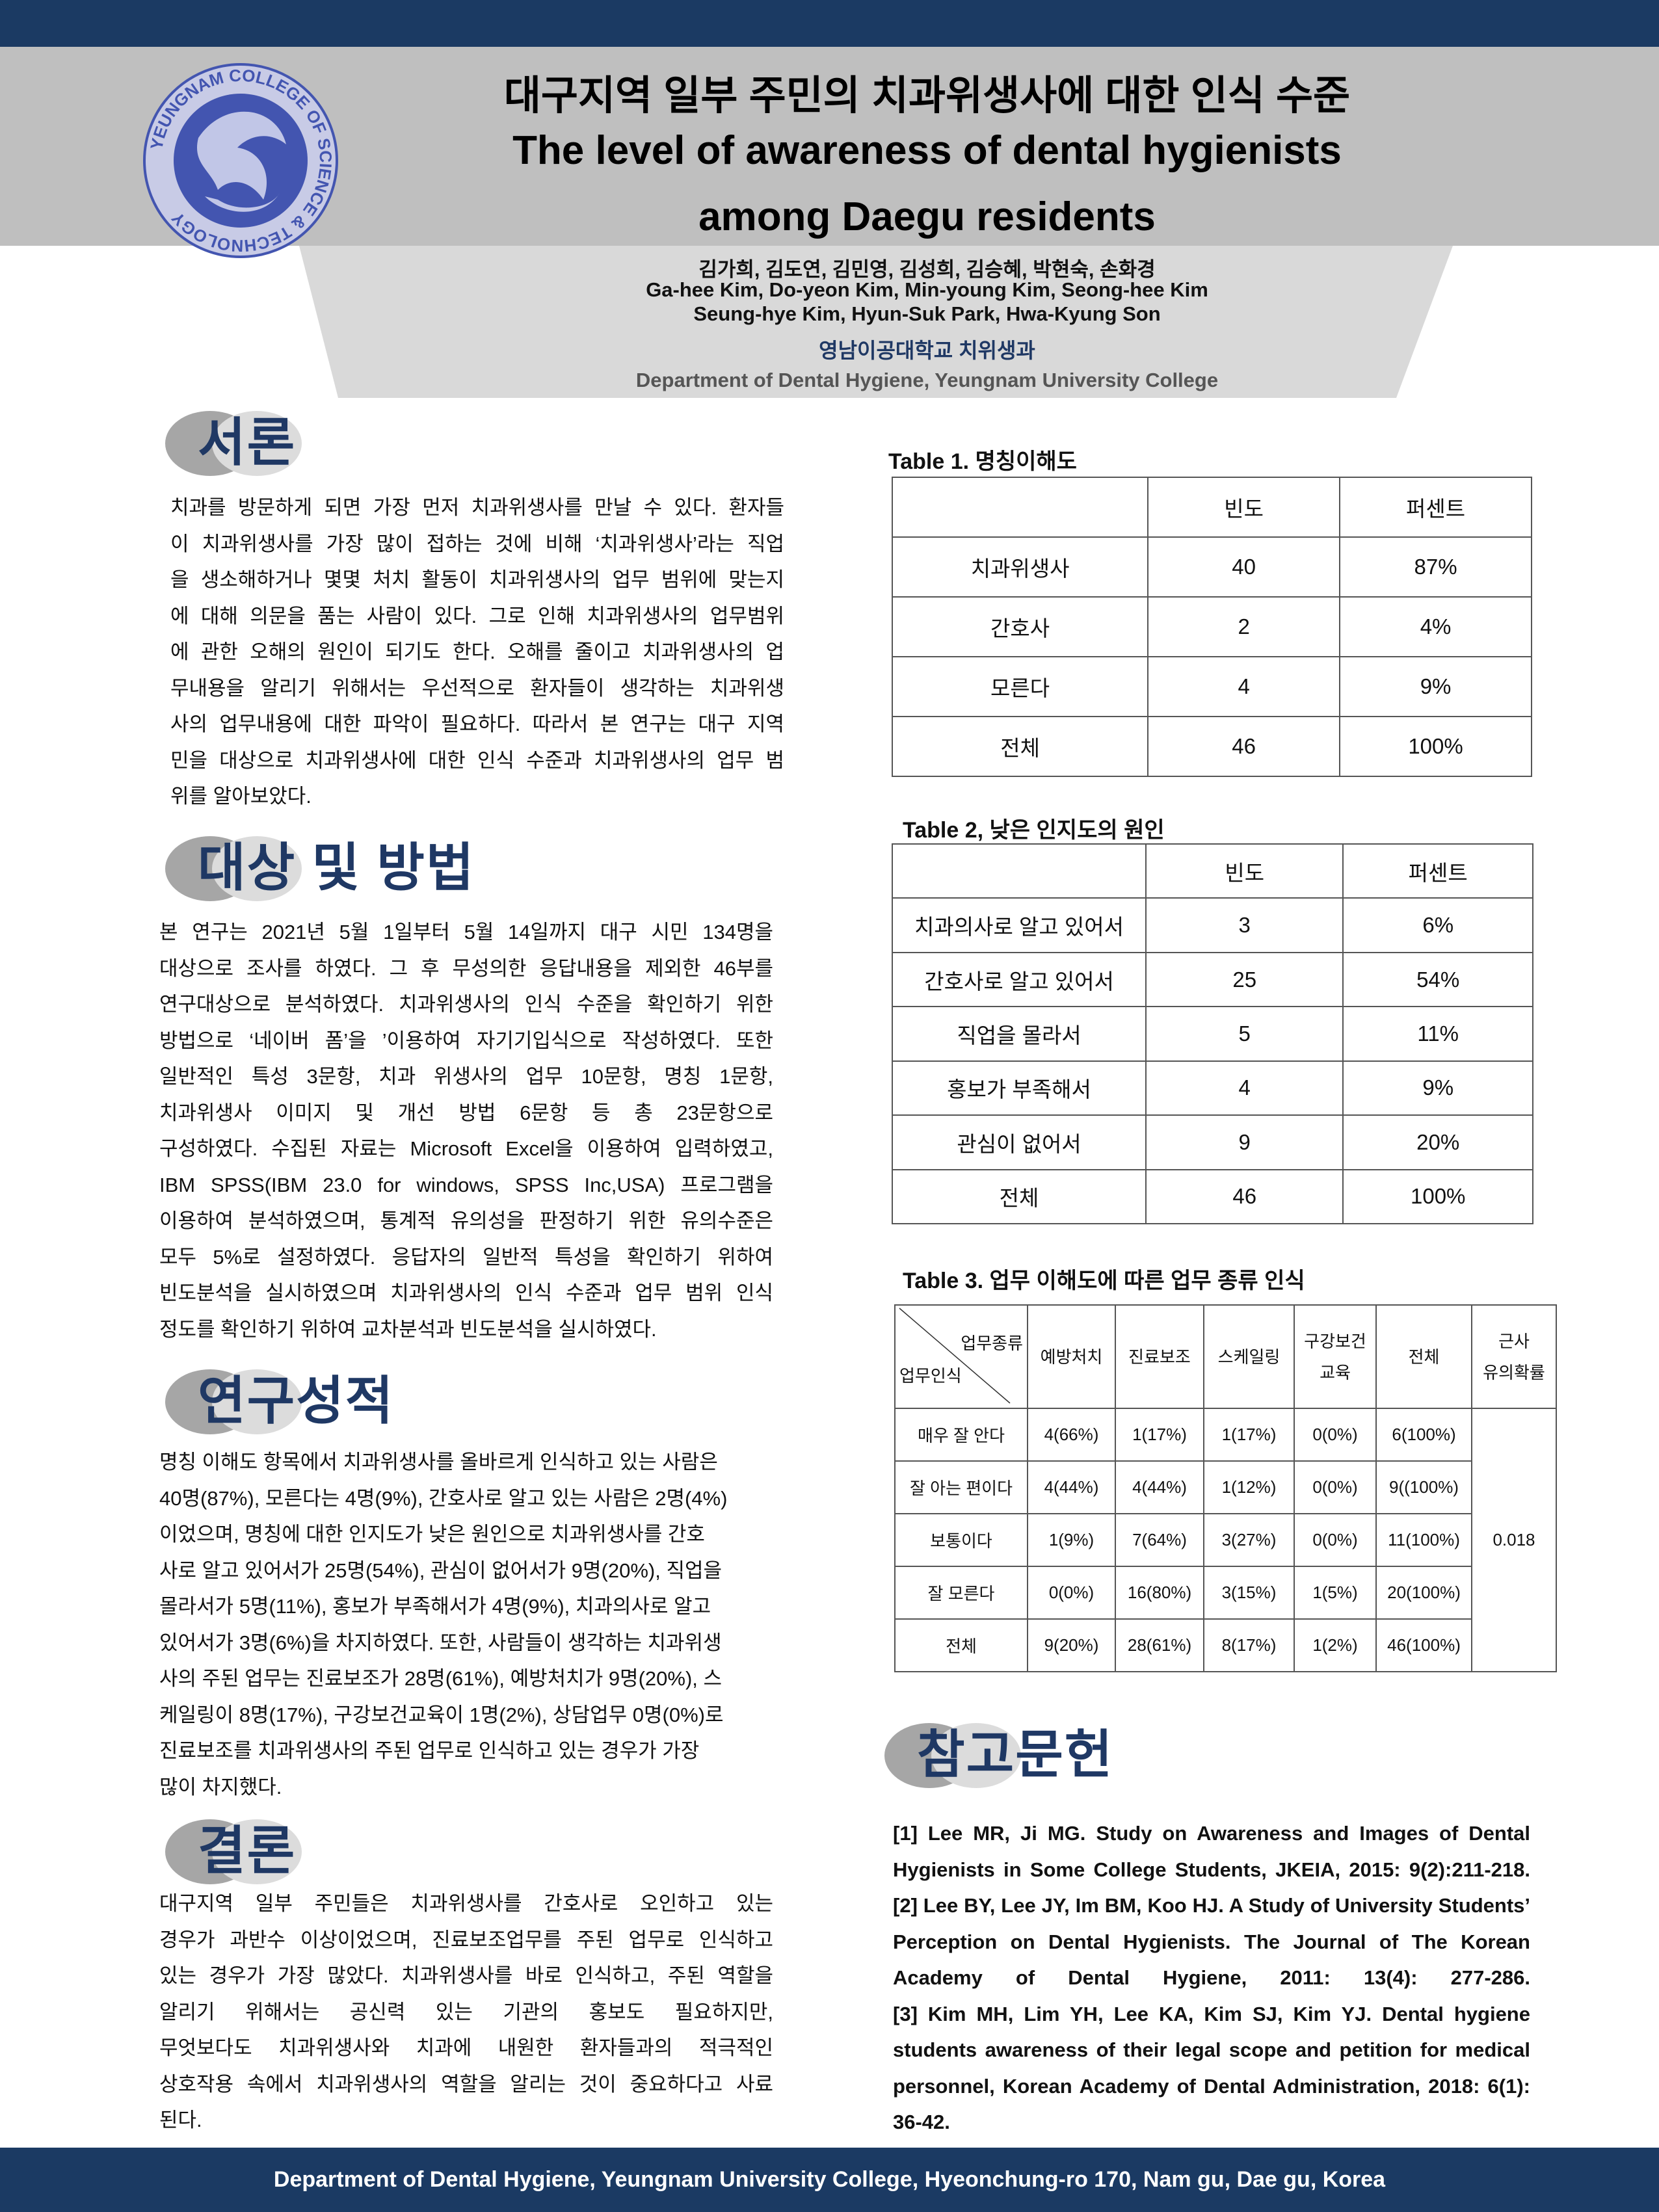  Describe the element at coordinates (982, 461) in the screenshot. I see `table1-caption: Table 1. 명칭이해도` at that location.